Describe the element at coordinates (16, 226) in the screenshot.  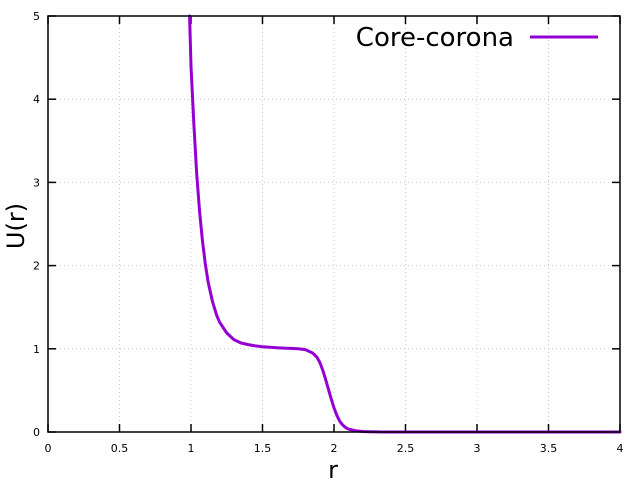
I see `y-axis-label: U(r)` at that location.